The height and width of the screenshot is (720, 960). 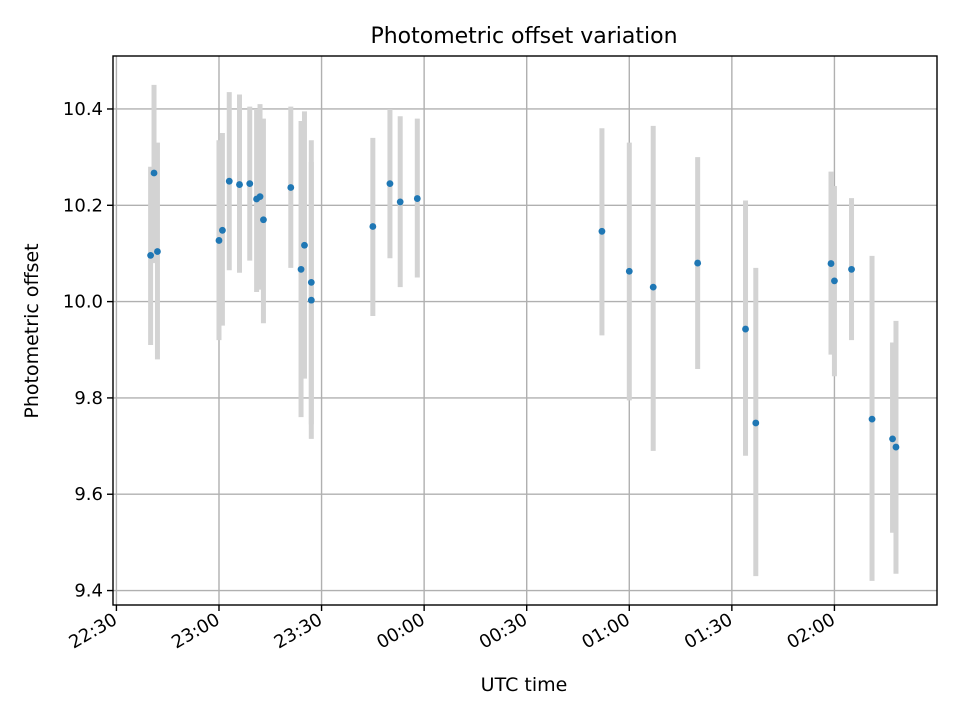 What do you see at coordinates (811, 631) in the screenshot?
I see `x-tick-label: 02:00` at bounding box center [811, 631].